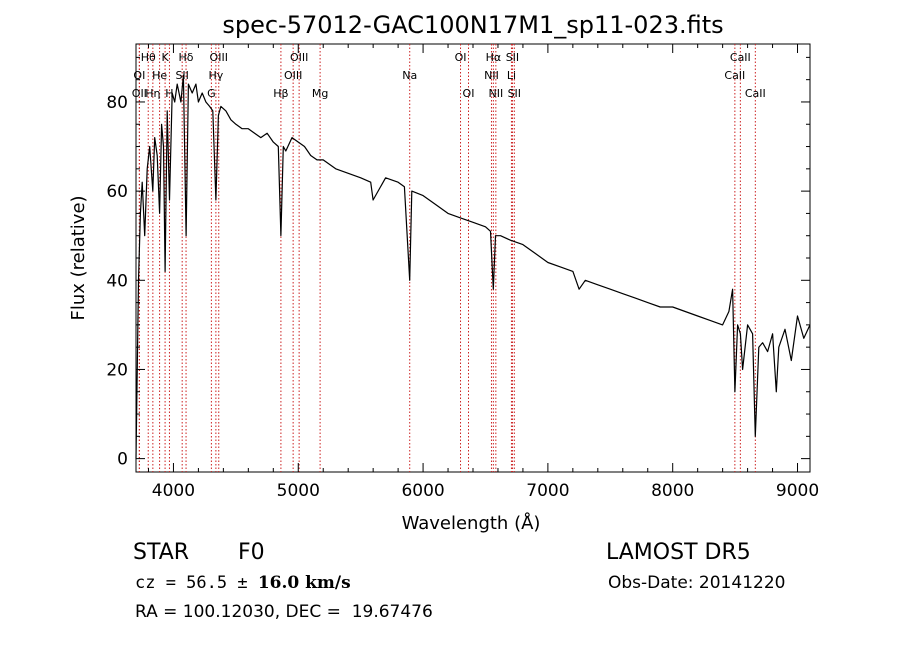 This screenshot has width=900, height=649. I want to click on survey-name: LAMOST DR5, so click(678, 552).